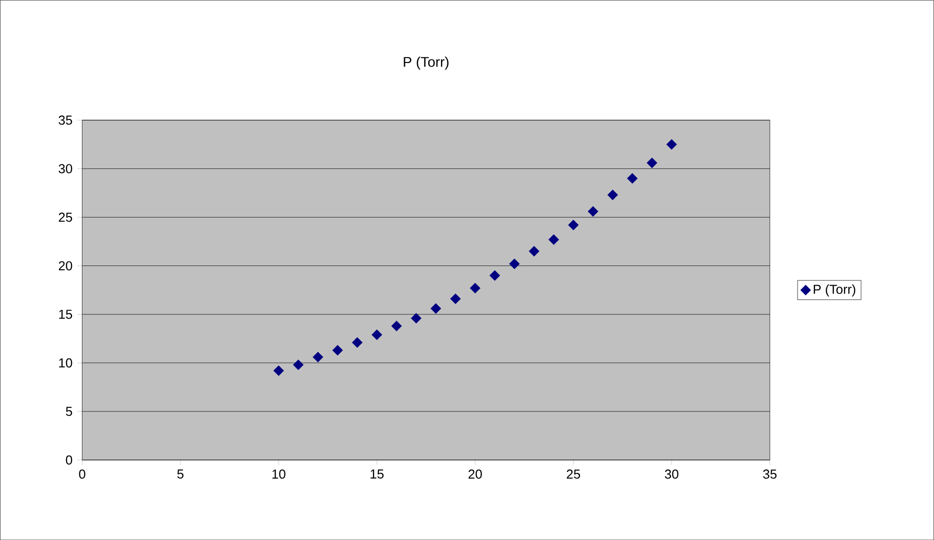 The image size is (934, 540). What do you see at coordinates (279, 474) in the screenshot?
I see `x-tick-label: 10` at bounding box center [279, 474].